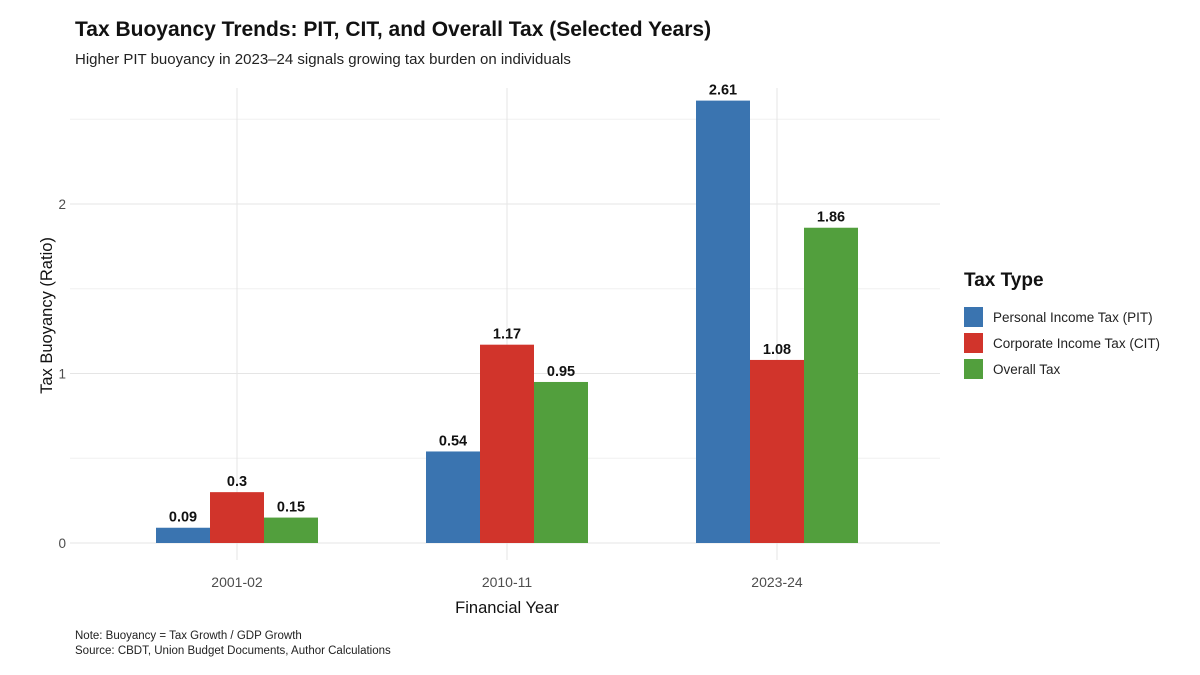  What do you see at coordinates (47, 315) in the screenshot?
I see `y-axis-title: Tax Buoyancy (Ratio)` at bounding box center [47, 315].